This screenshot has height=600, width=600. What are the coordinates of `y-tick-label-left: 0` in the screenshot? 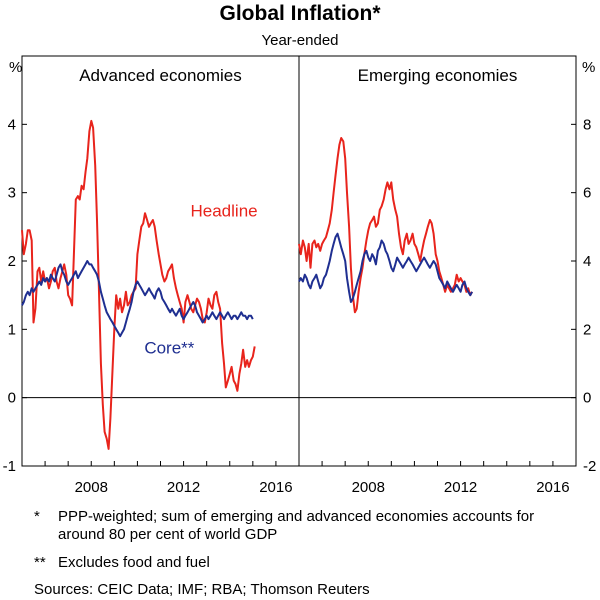 It's located at (12, 398).